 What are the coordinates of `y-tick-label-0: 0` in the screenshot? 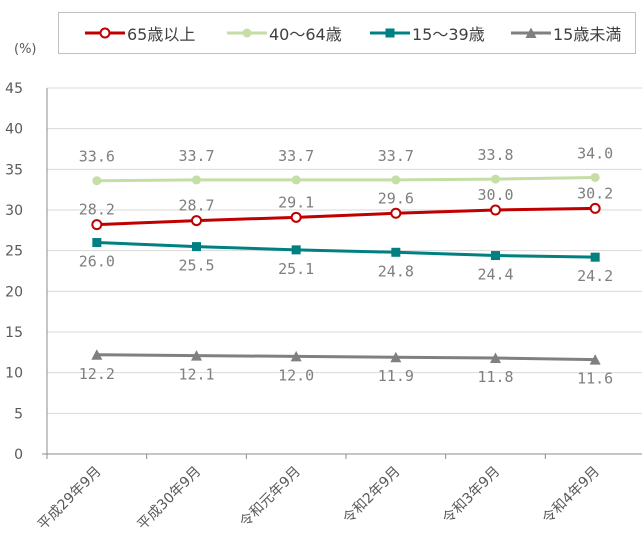 It's located at (18, 455).